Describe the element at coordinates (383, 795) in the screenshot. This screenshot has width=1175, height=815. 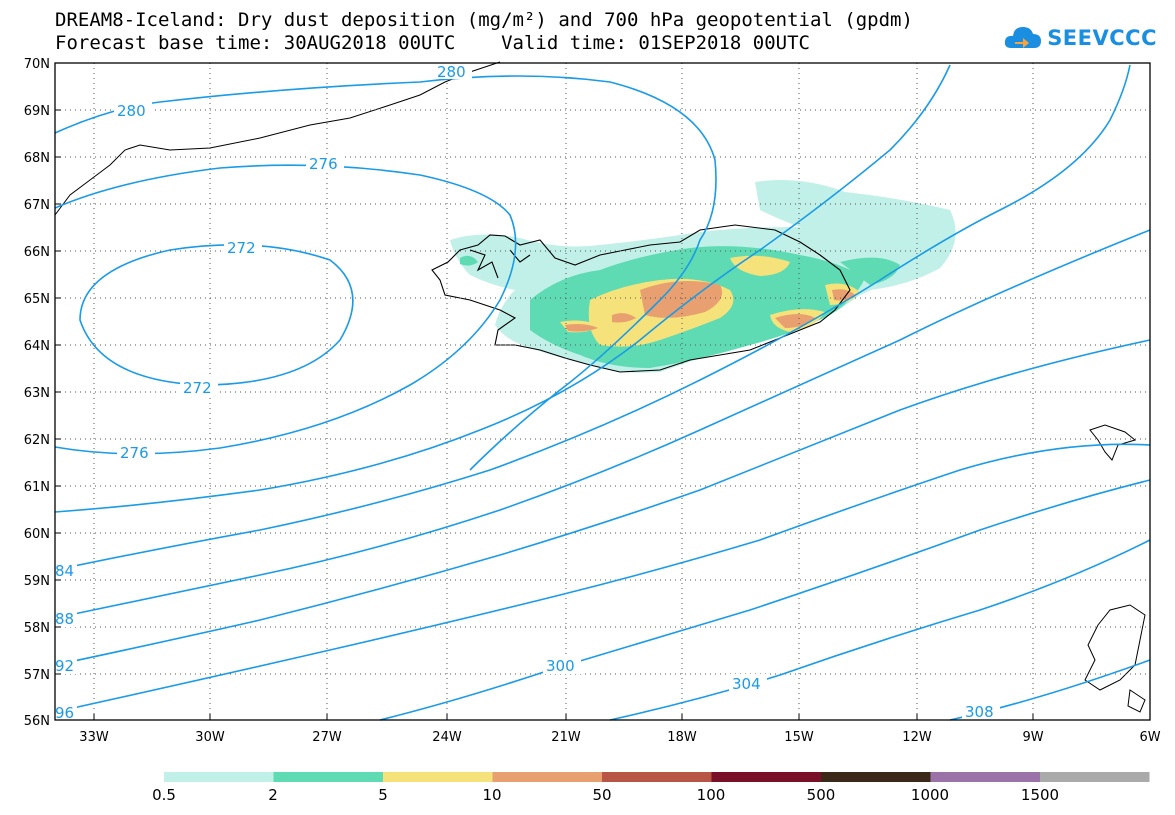
I see `legend-label: 5` at that location.